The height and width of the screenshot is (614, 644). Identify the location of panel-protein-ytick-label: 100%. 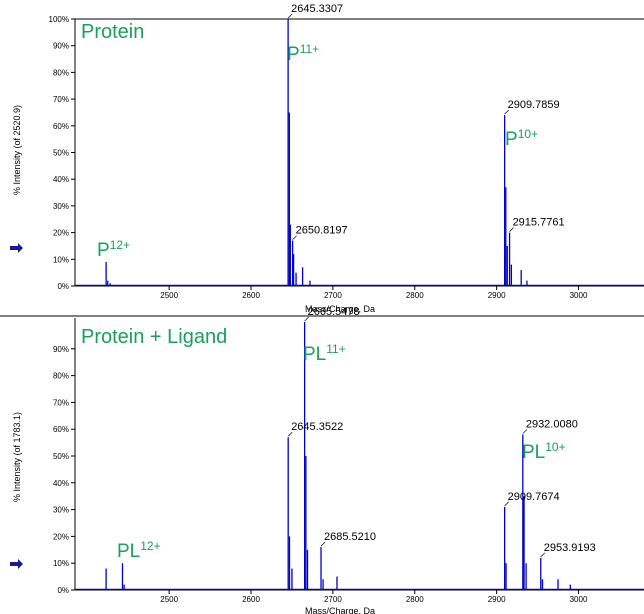
(59, 19).